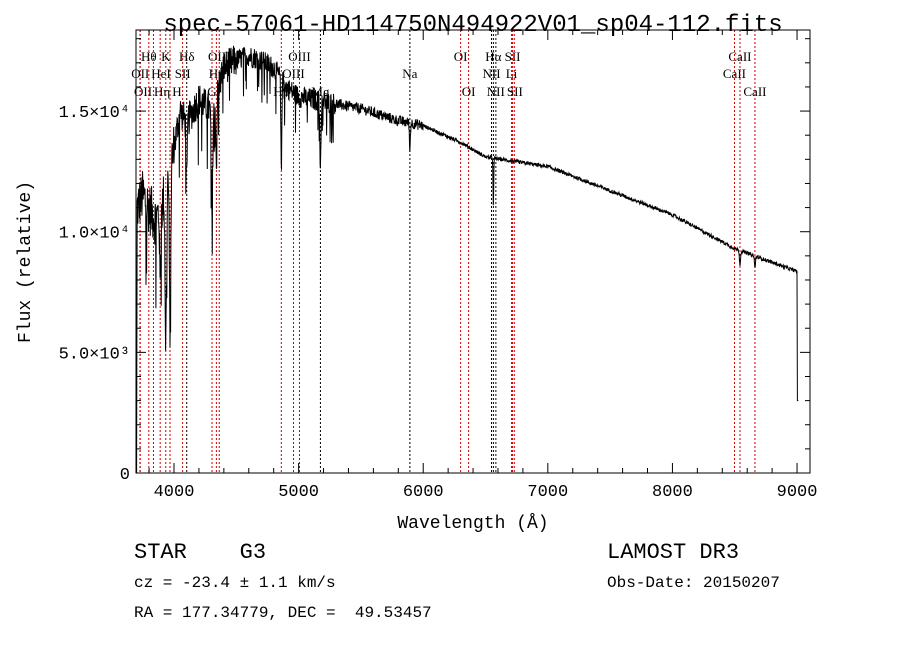 The image size is (900, 649). Describe the element at coordinates (162, 91) in the screenshot. I see `line-marker-label: Hη` at that location.